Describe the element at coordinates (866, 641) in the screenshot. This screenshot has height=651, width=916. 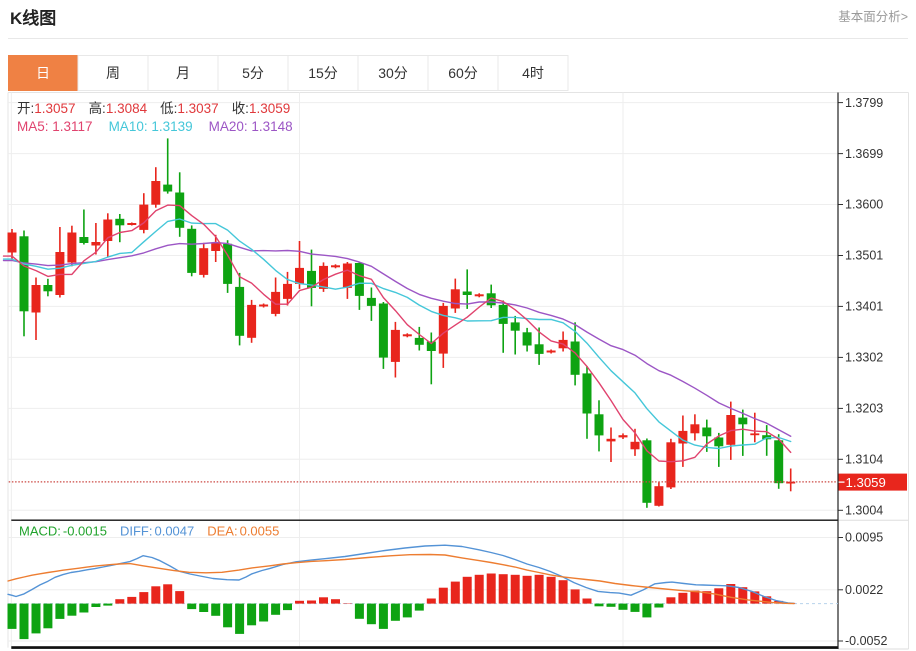
I see `svg-text: -0.0052` at that location.